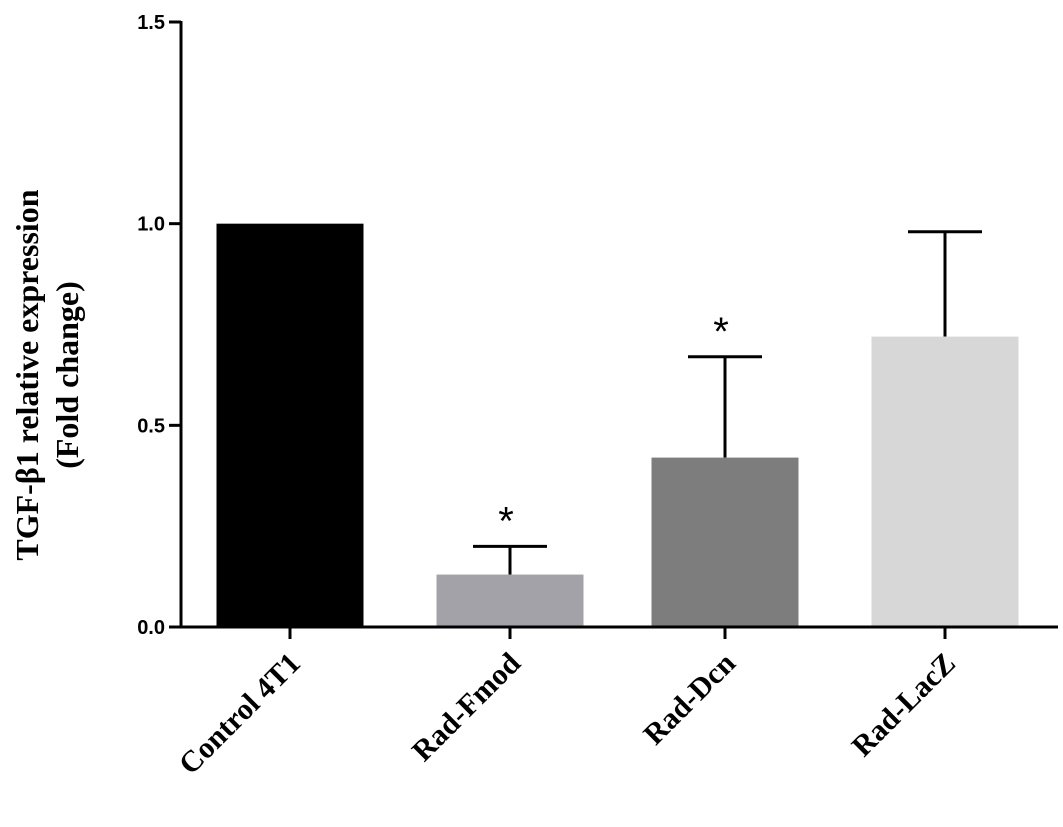  What do you see at coordinates (47, 374) in the screenshot?
I see `y-axis-title: TGF-β1 relative expression (Fold change)` at bounding box center [47, 374].